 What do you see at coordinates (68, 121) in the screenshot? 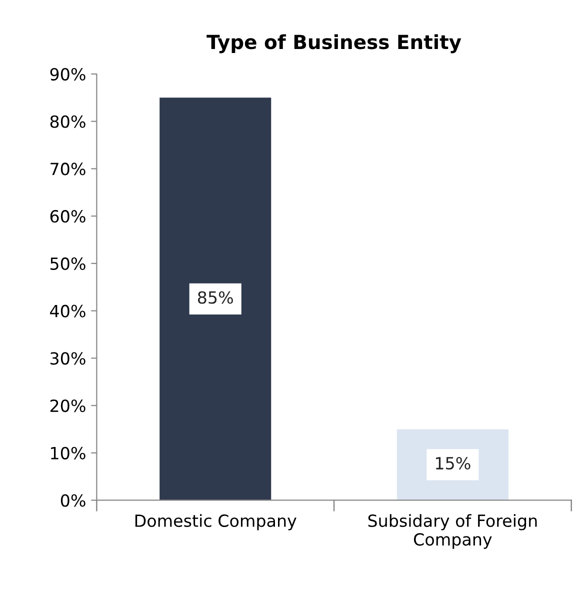
I see `y-tick-label: 80%` at bounding box center [68, 121].